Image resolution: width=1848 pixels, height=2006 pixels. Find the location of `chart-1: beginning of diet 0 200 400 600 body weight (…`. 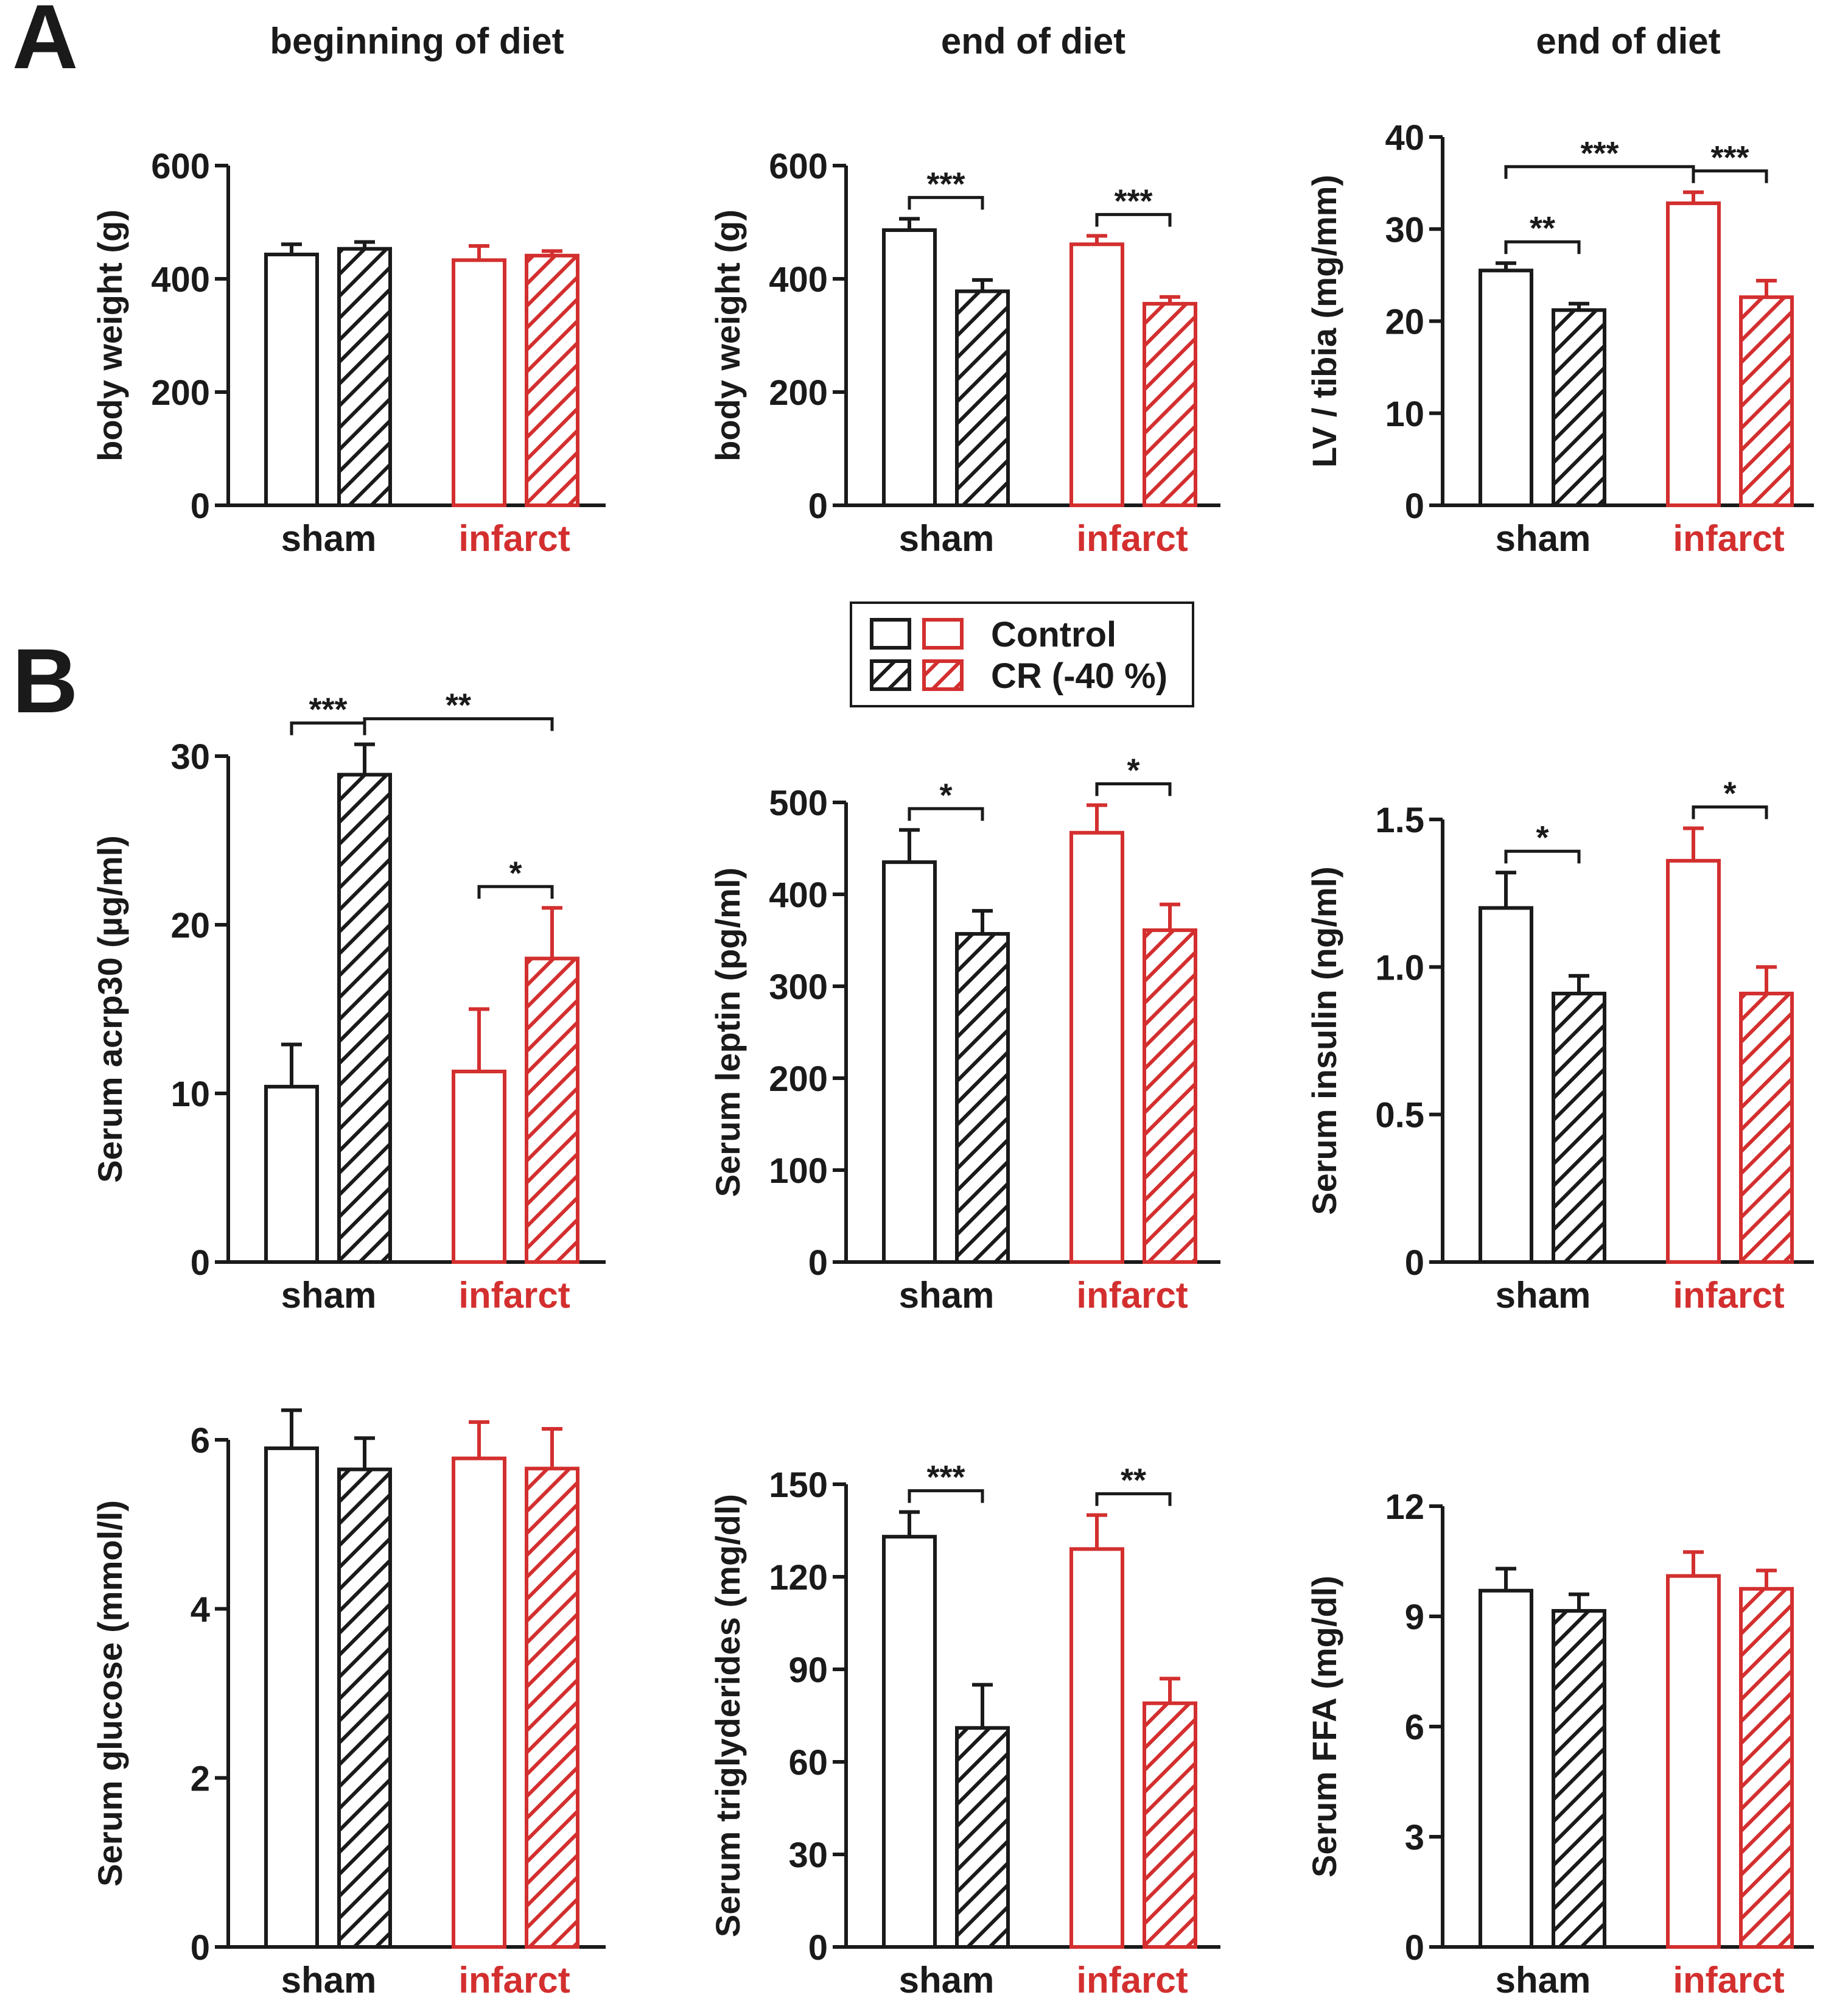

chart-1: beginning of diet 0 200 400 600 body weight (… is located at coordinates (348, 290).